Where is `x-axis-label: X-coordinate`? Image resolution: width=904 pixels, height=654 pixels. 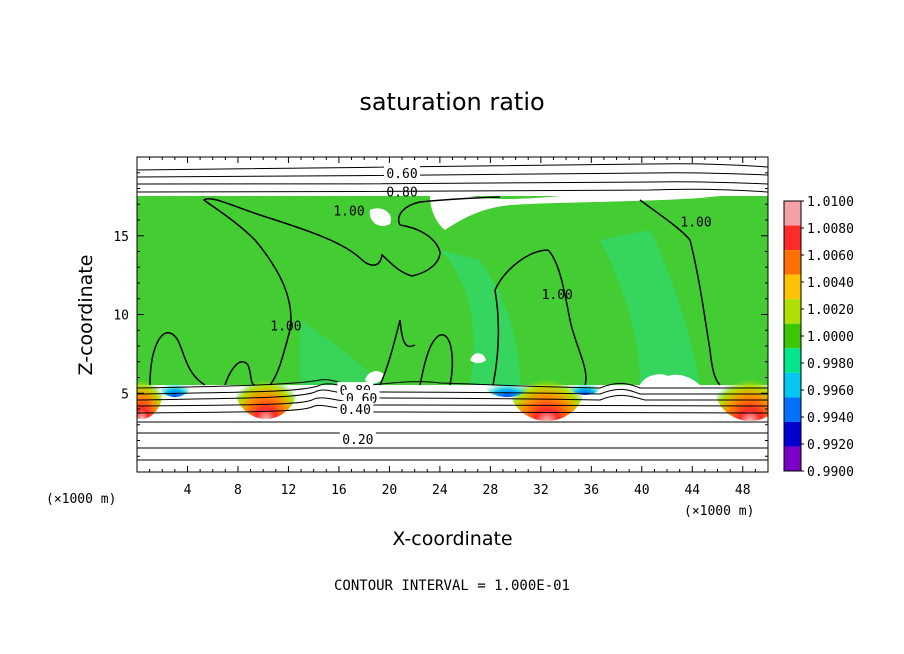 x-axis-label: X-coordinate is located at coordinates (452, 539).